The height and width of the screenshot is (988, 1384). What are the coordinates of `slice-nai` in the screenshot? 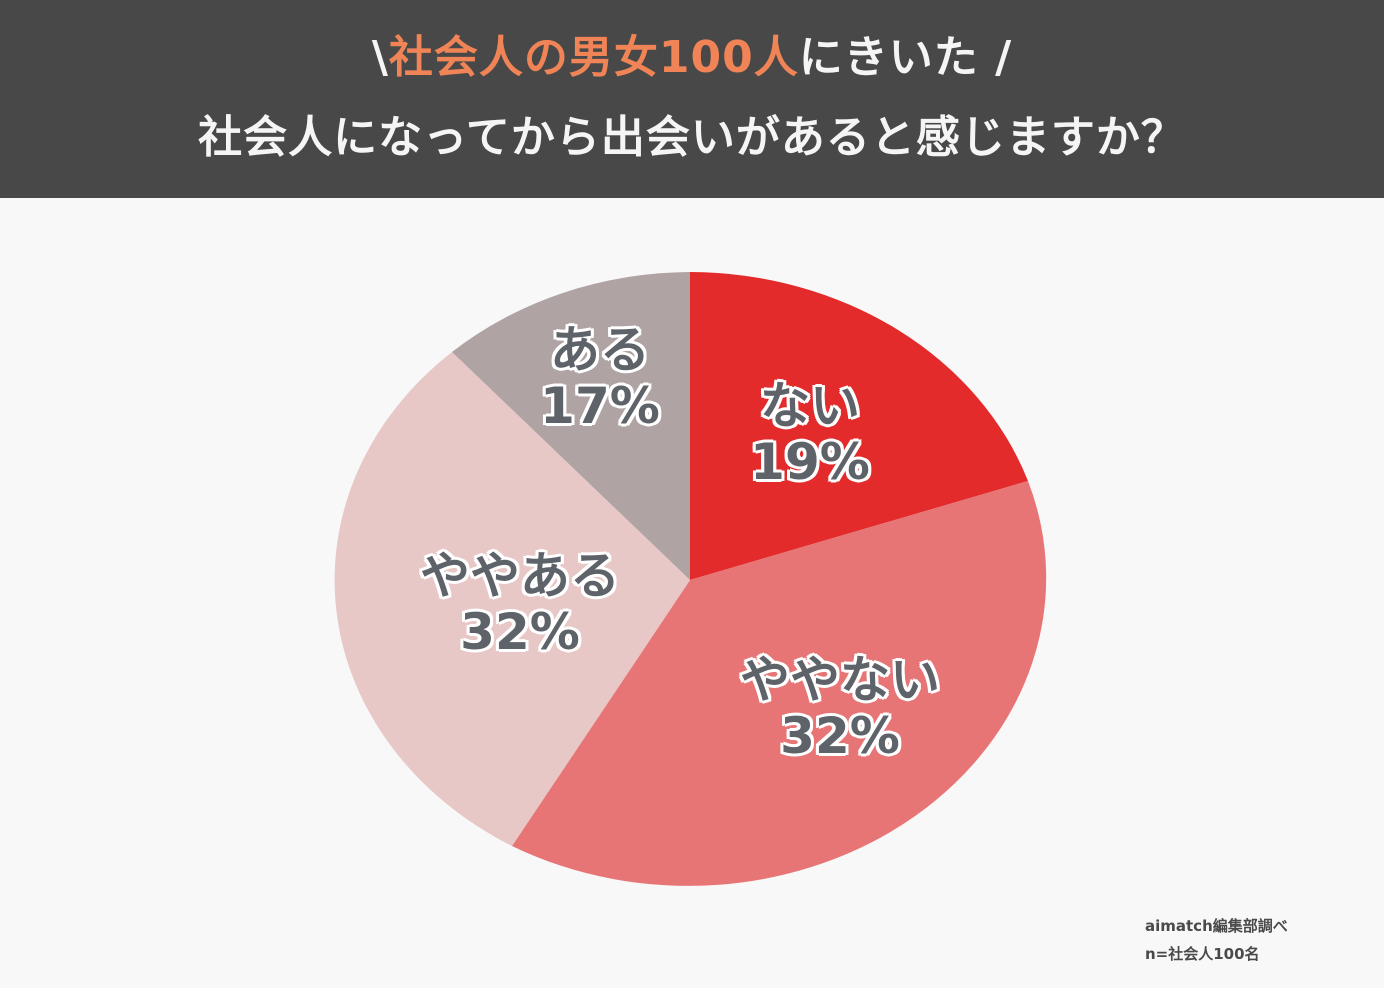 It's located at (859, 426).